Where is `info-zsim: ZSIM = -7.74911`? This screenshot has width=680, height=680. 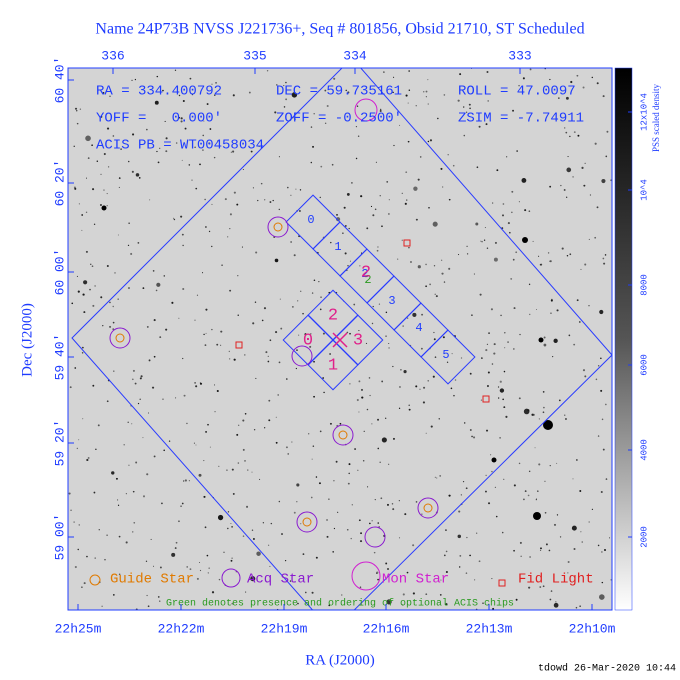
info-zsim: ZSIM = -7.74911 is located at coordinates (521, 119).